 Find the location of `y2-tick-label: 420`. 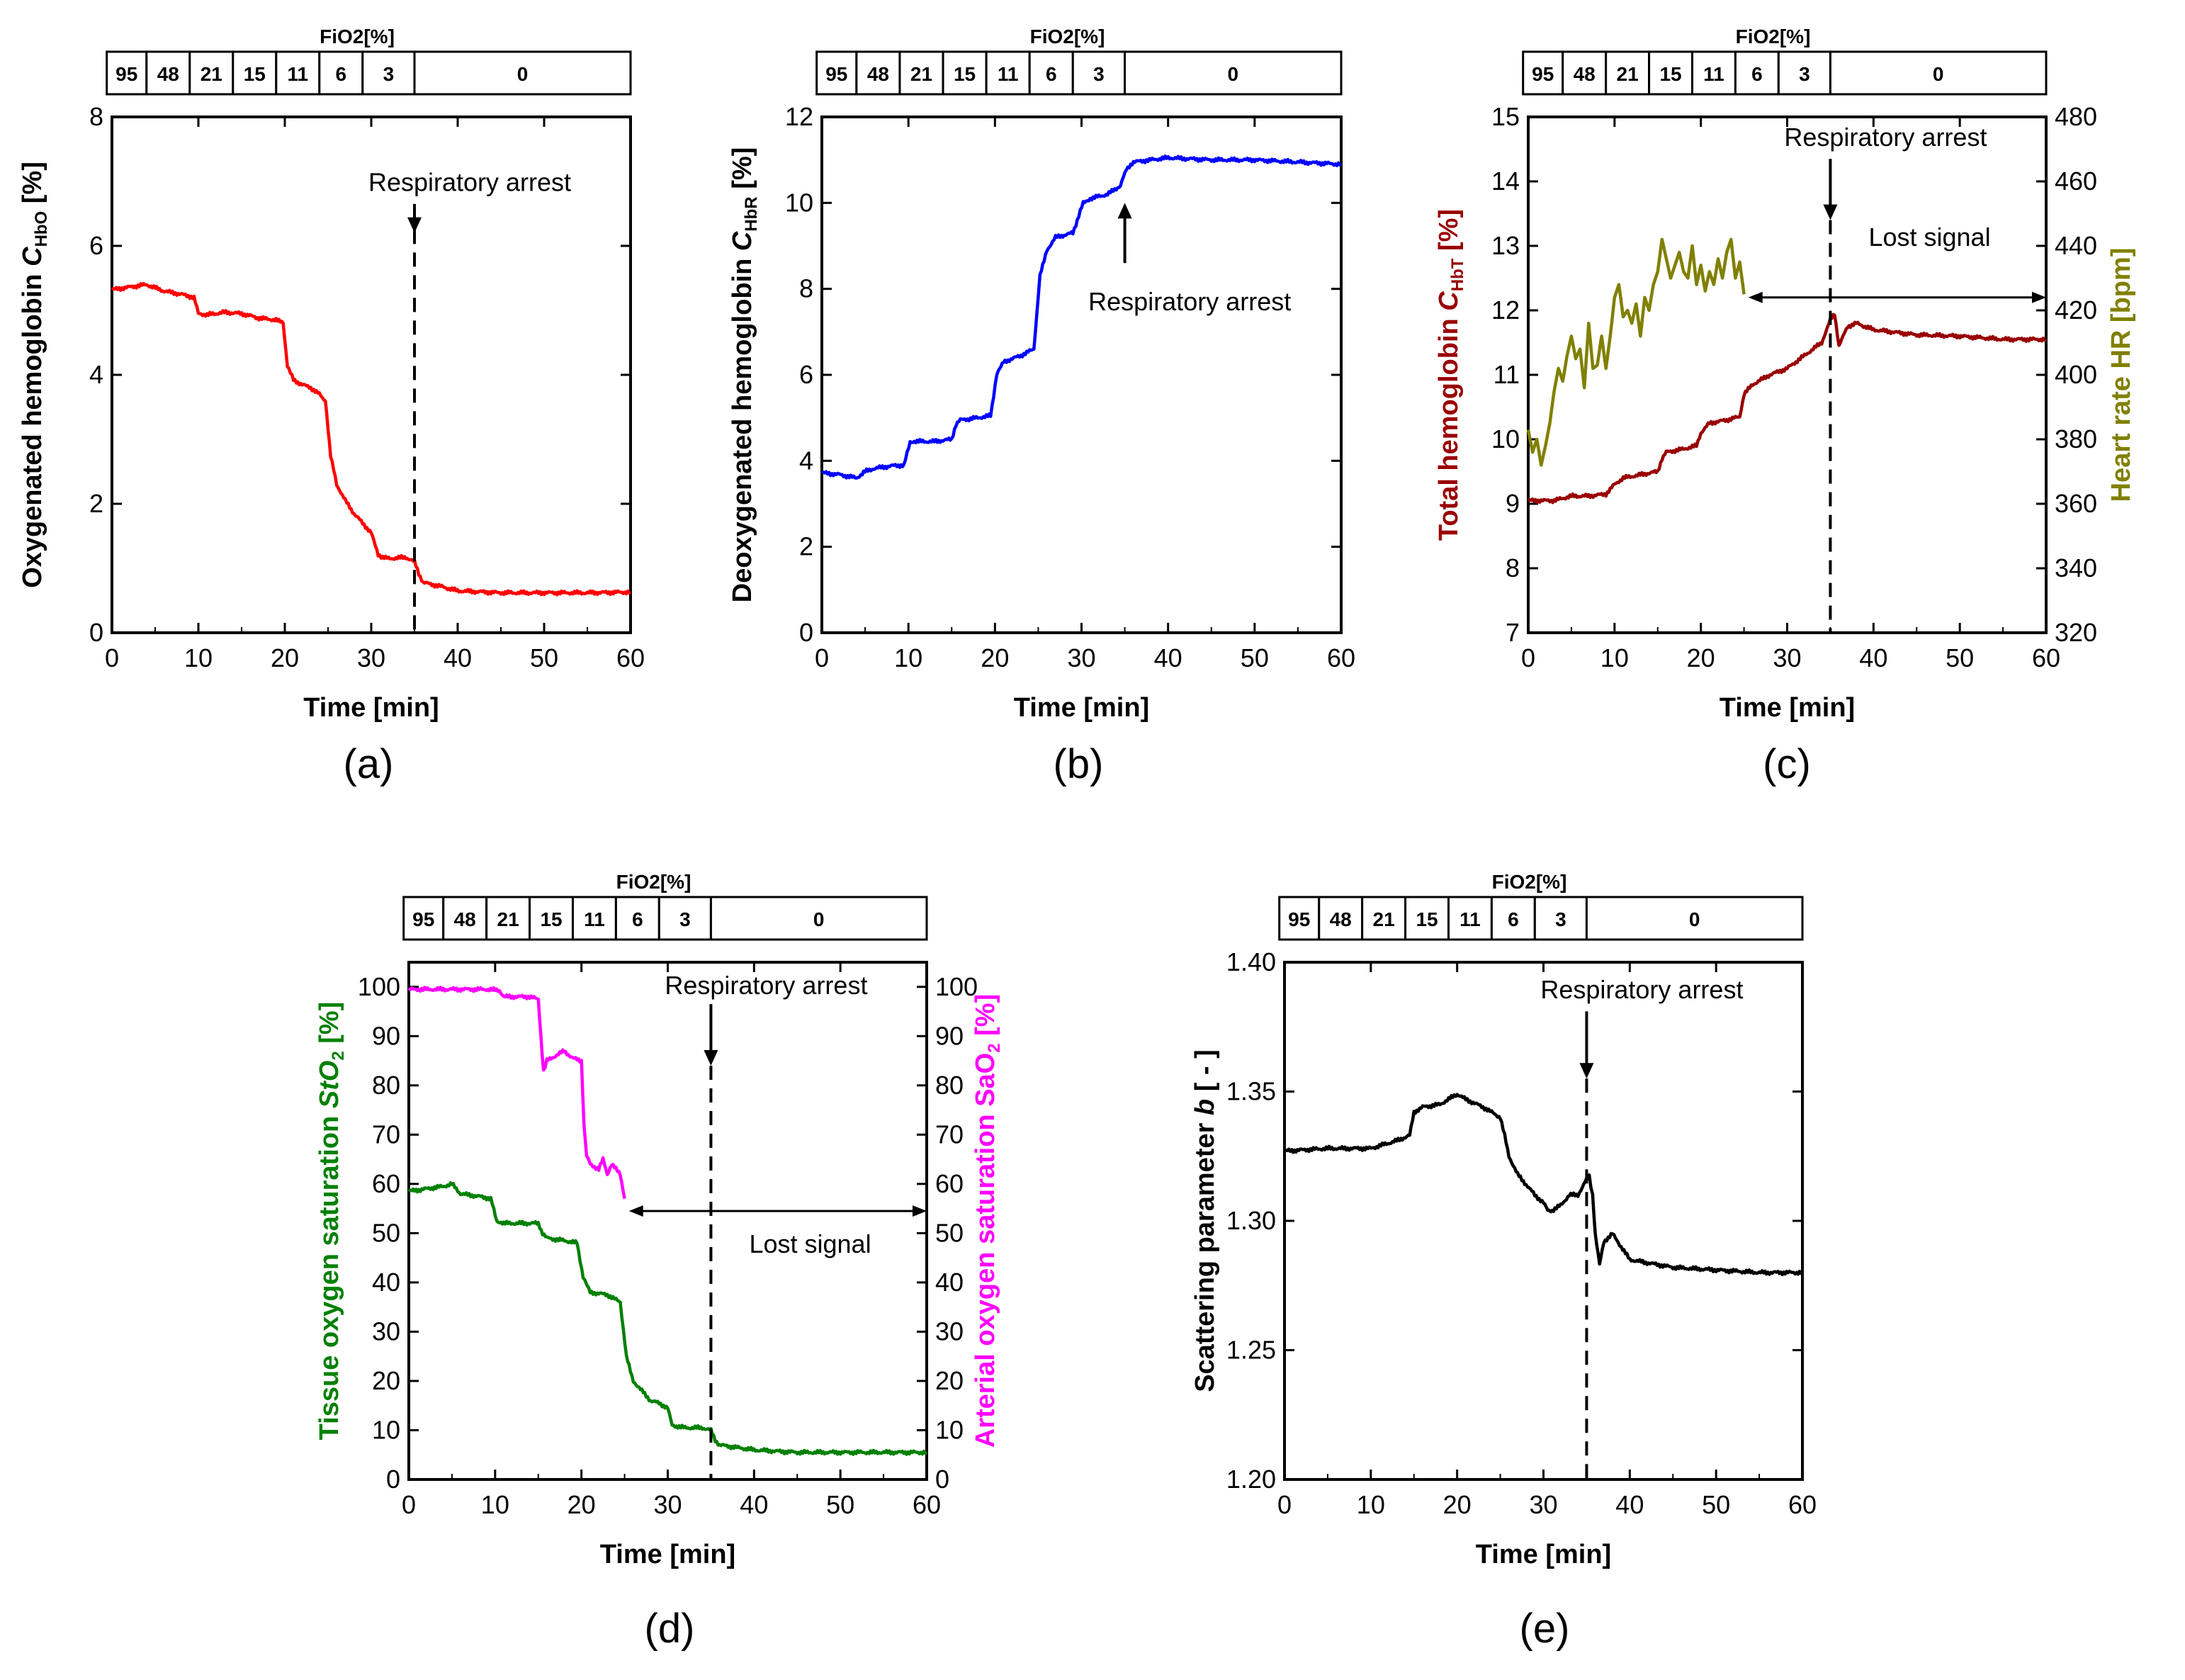

y2-tick-label: 420 is located at coordinates (2076, 310).